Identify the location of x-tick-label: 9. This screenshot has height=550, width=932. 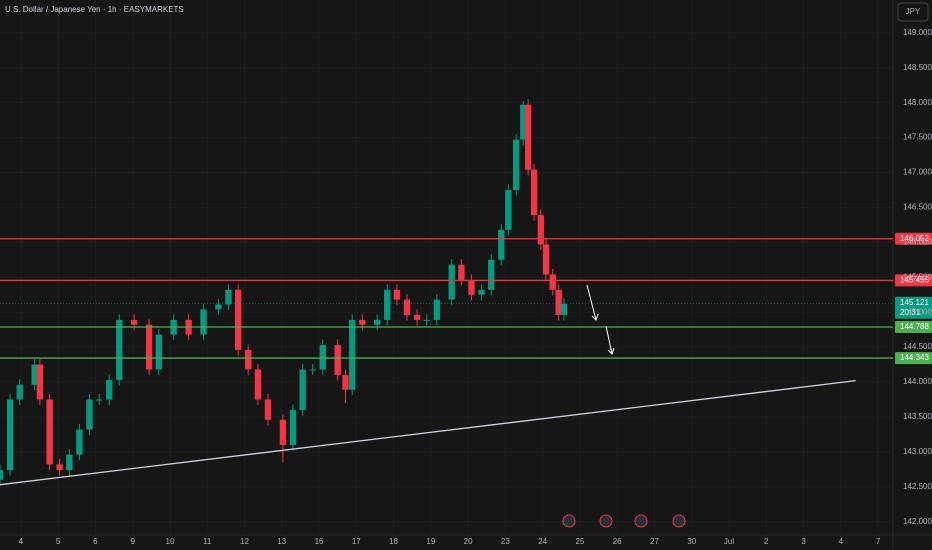
(132, 541).